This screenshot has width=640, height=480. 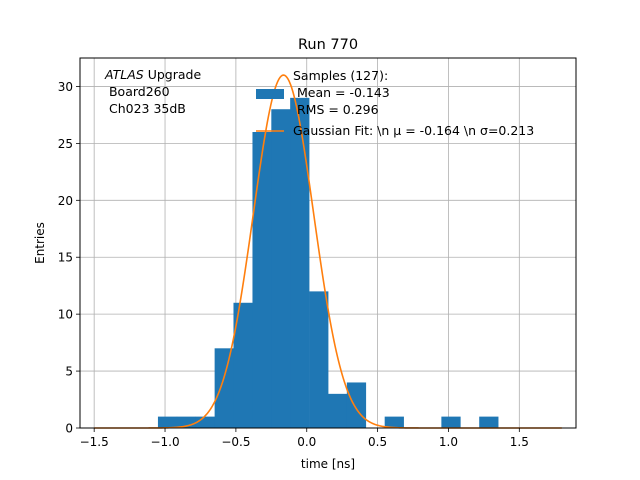 What do you see at coordinates (65, 87) in the screenshot?
I see `y-tick-label-6: 30` at bounding box center [65, 87].